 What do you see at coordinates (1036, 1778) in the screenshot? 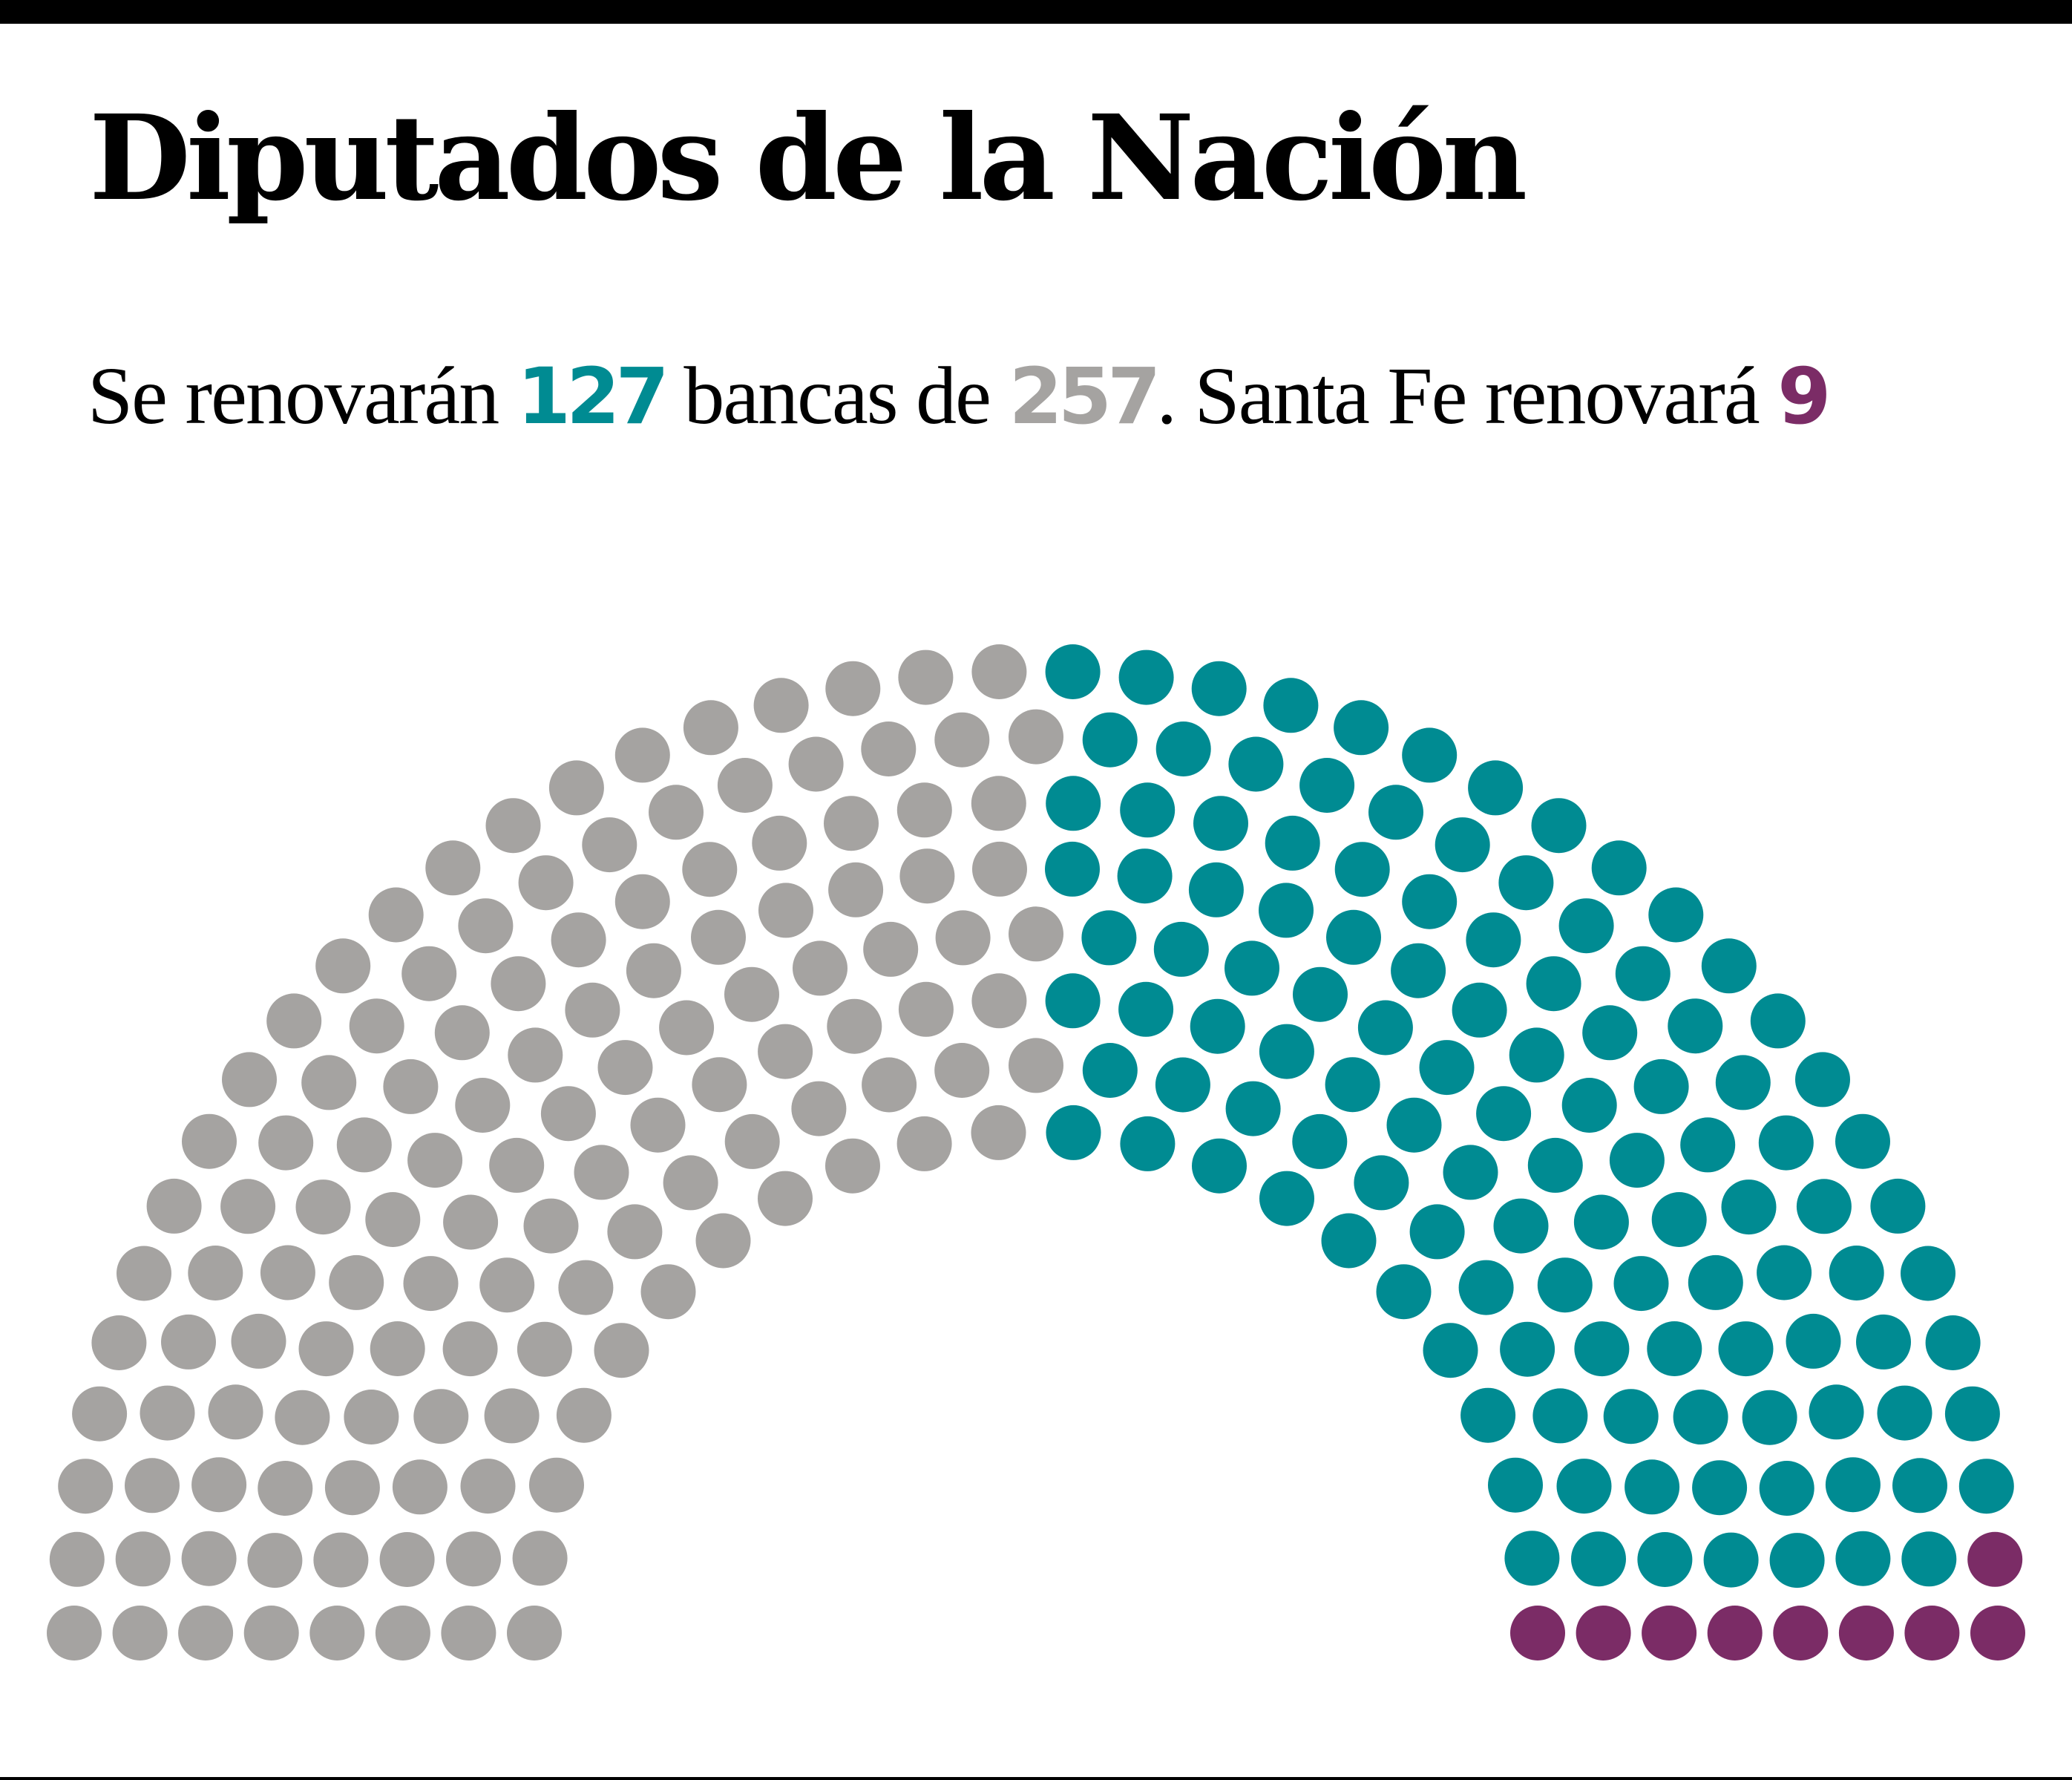
I see `bottom-rule` at bounding box center [1036, 1778].